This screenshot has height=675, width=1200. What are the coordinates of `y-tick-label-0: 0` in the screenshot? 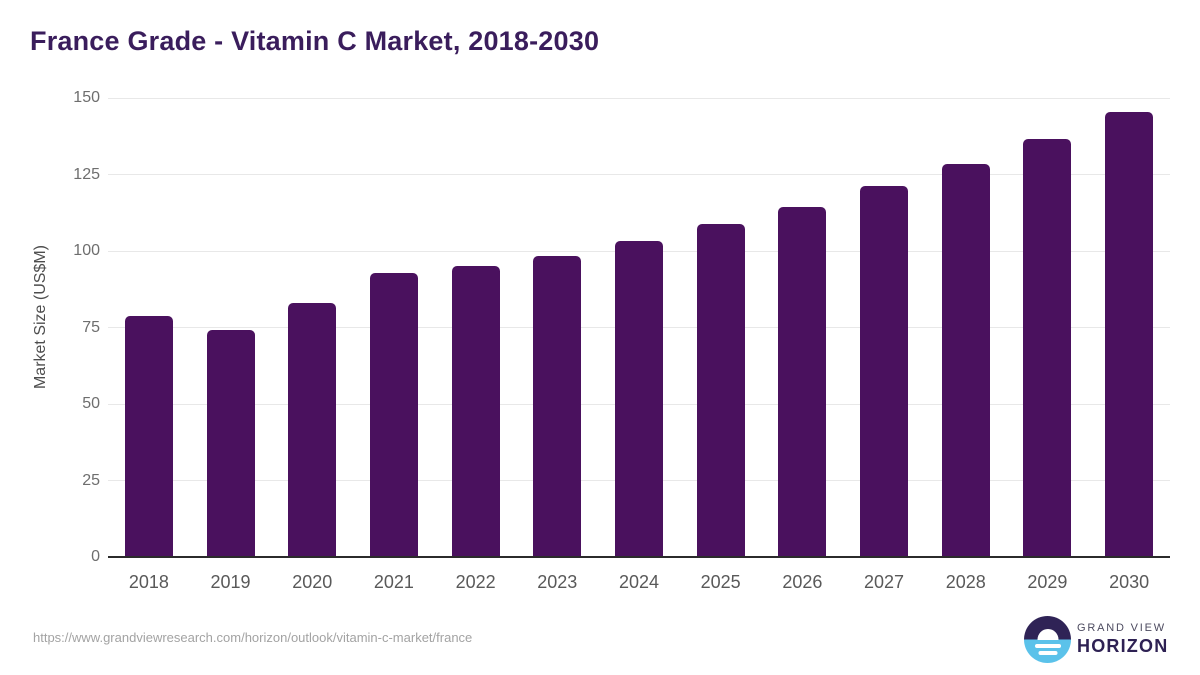 It's located at (95, 556).